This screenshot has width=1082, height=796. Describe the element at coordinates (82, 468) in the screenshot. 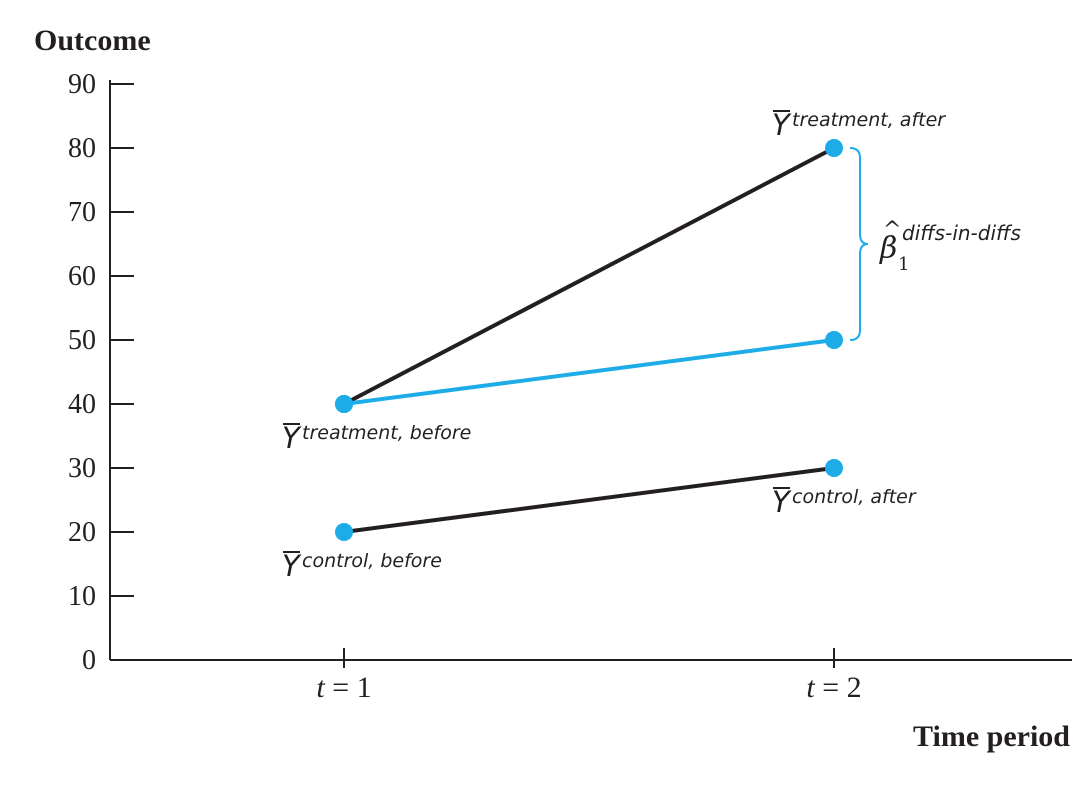

I see `y-tick-label: 30` at that location.